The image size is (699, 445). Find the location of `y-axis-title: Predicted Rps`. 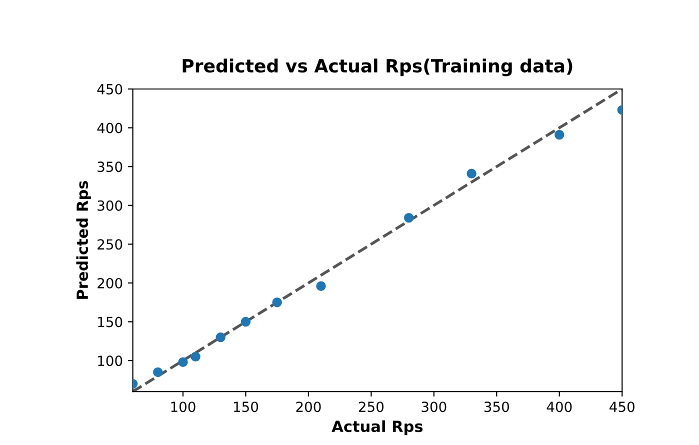

y-axis-title: Predicted Rps is located at coordinates (84, 240).